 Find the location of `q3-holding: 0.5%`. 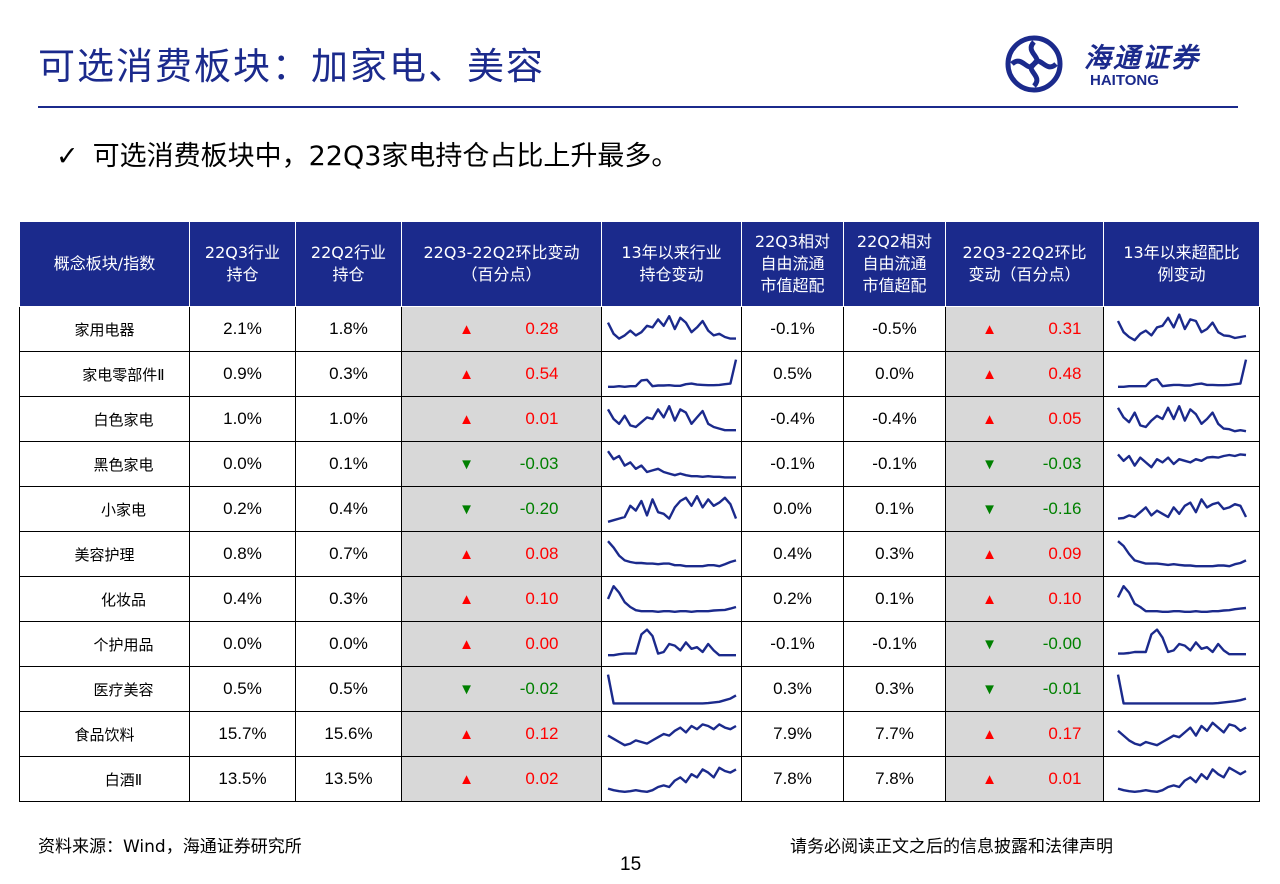

q3-holding: 0.5% is located at coordinates (242, 689).